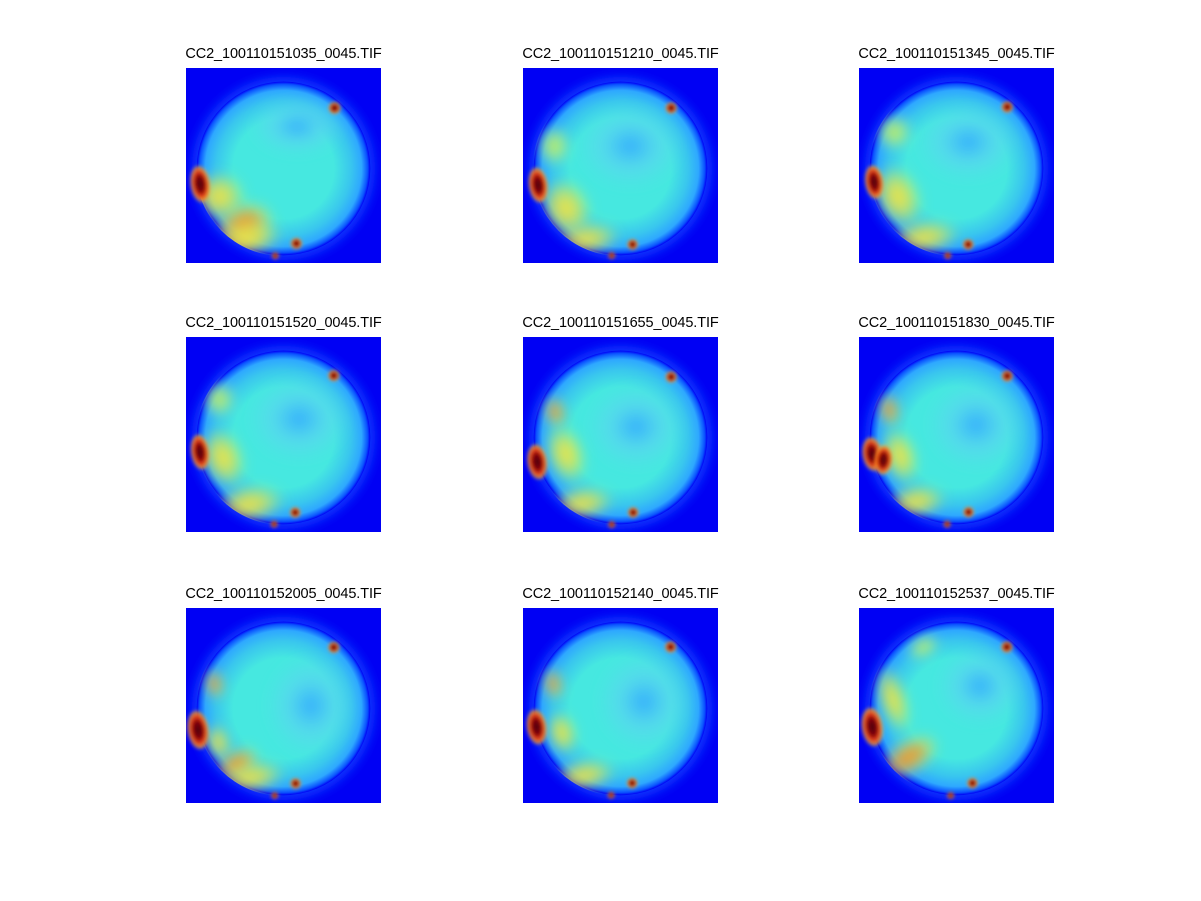 The width and height of the screenshot is (1201, 901). I want to click on image-panel: CC2_100110151035_0045.TIF, so click(283, 154).